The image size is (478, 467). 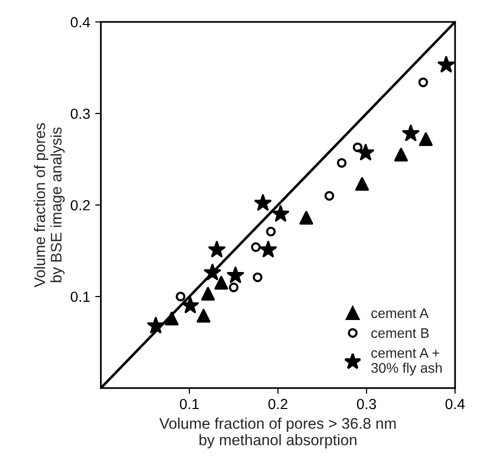 I want to click on y-tick-label: 0.2, so click(x=80, y=205).